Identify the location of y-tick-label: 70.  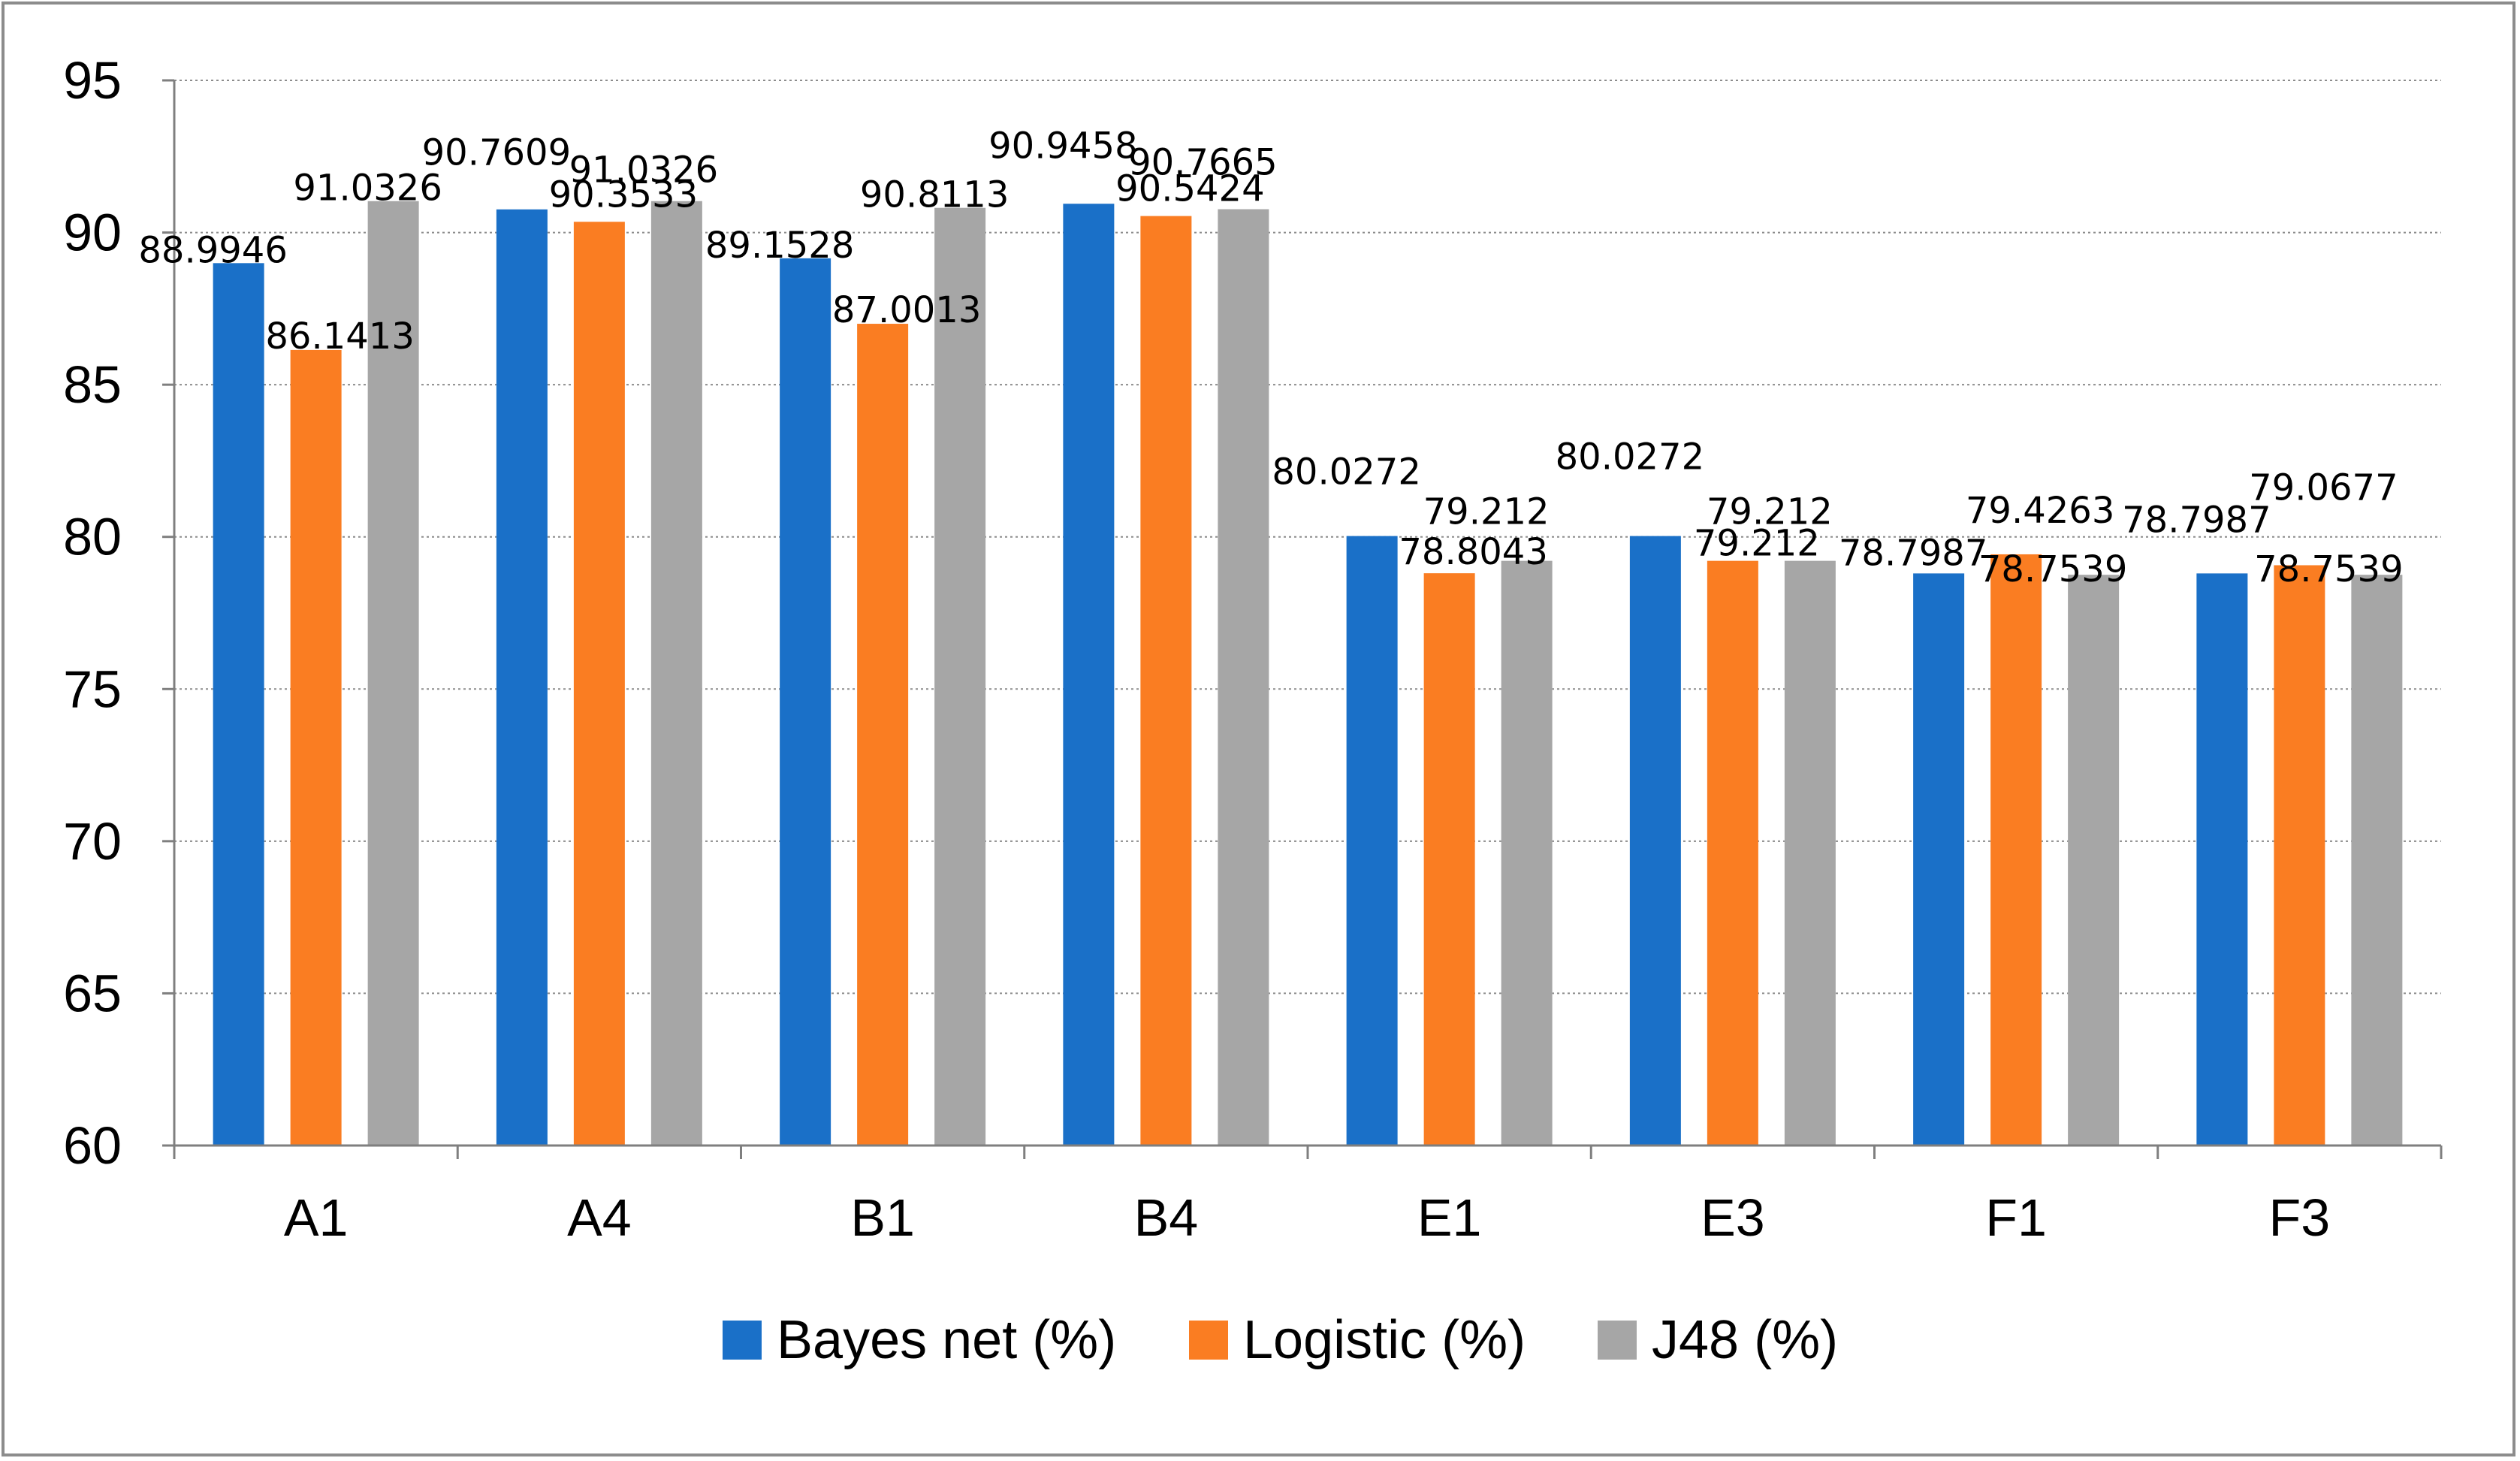
(92, 841).